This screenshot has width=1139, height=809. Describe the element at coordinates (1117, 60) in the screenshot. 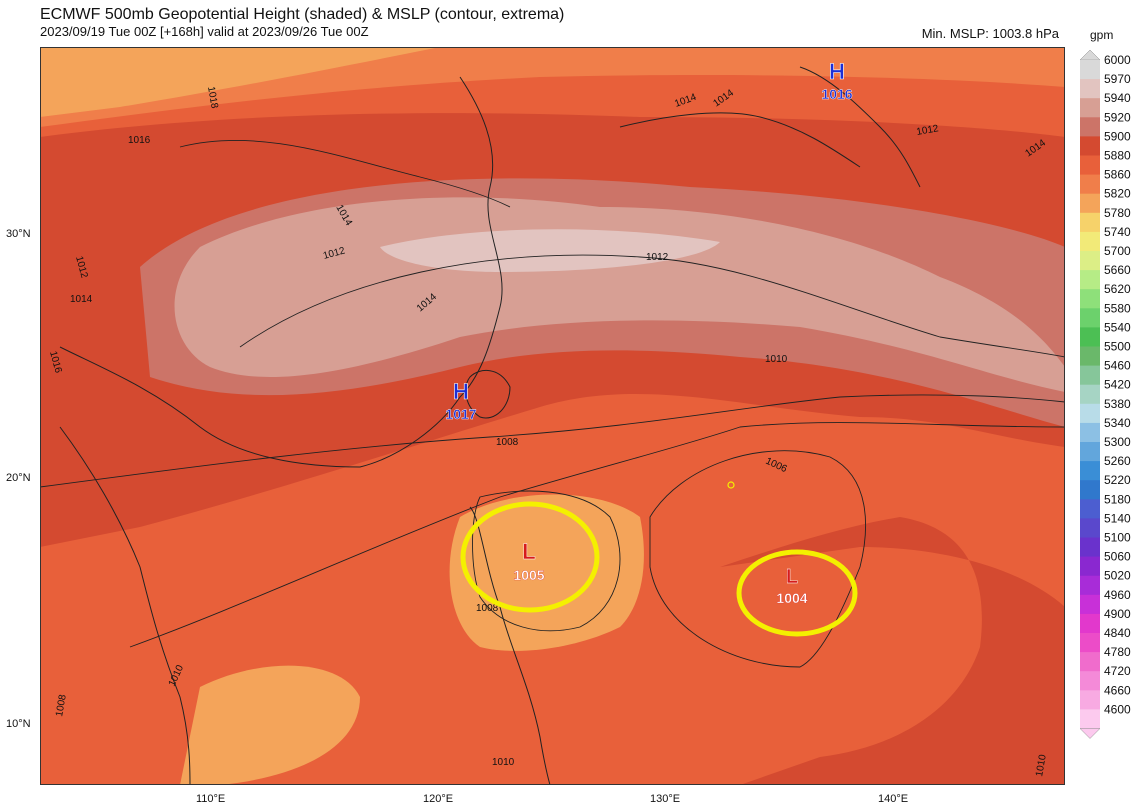

I see `colorbar-label: 6000` at that location.